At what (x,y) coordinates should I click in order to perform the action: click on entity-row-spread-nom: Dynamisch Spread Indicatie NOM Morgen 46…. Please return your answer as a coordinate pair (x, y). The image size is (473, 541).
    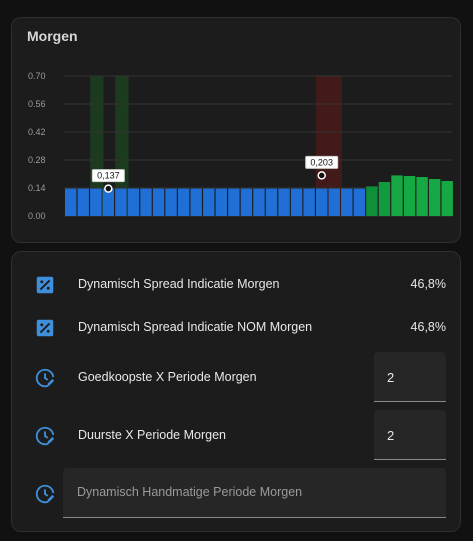
    Looking at the image, I should click on (236, 328).